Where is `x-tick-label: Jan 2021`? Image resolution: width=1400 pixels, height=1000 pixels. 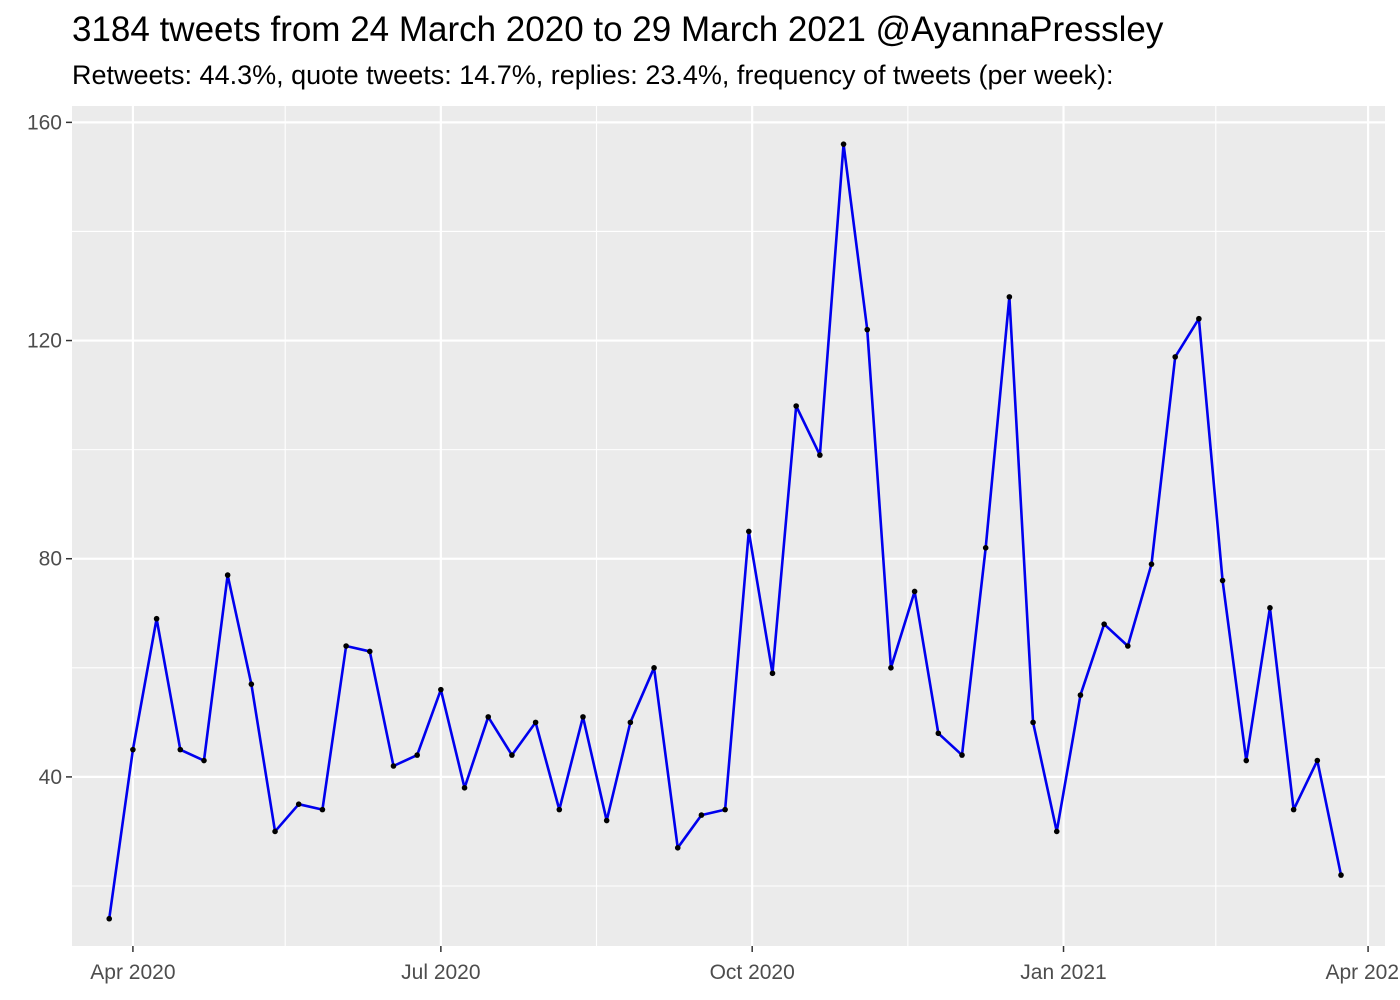 x-tick-label: Jan 2021 is located at coordinates (1063, 972).